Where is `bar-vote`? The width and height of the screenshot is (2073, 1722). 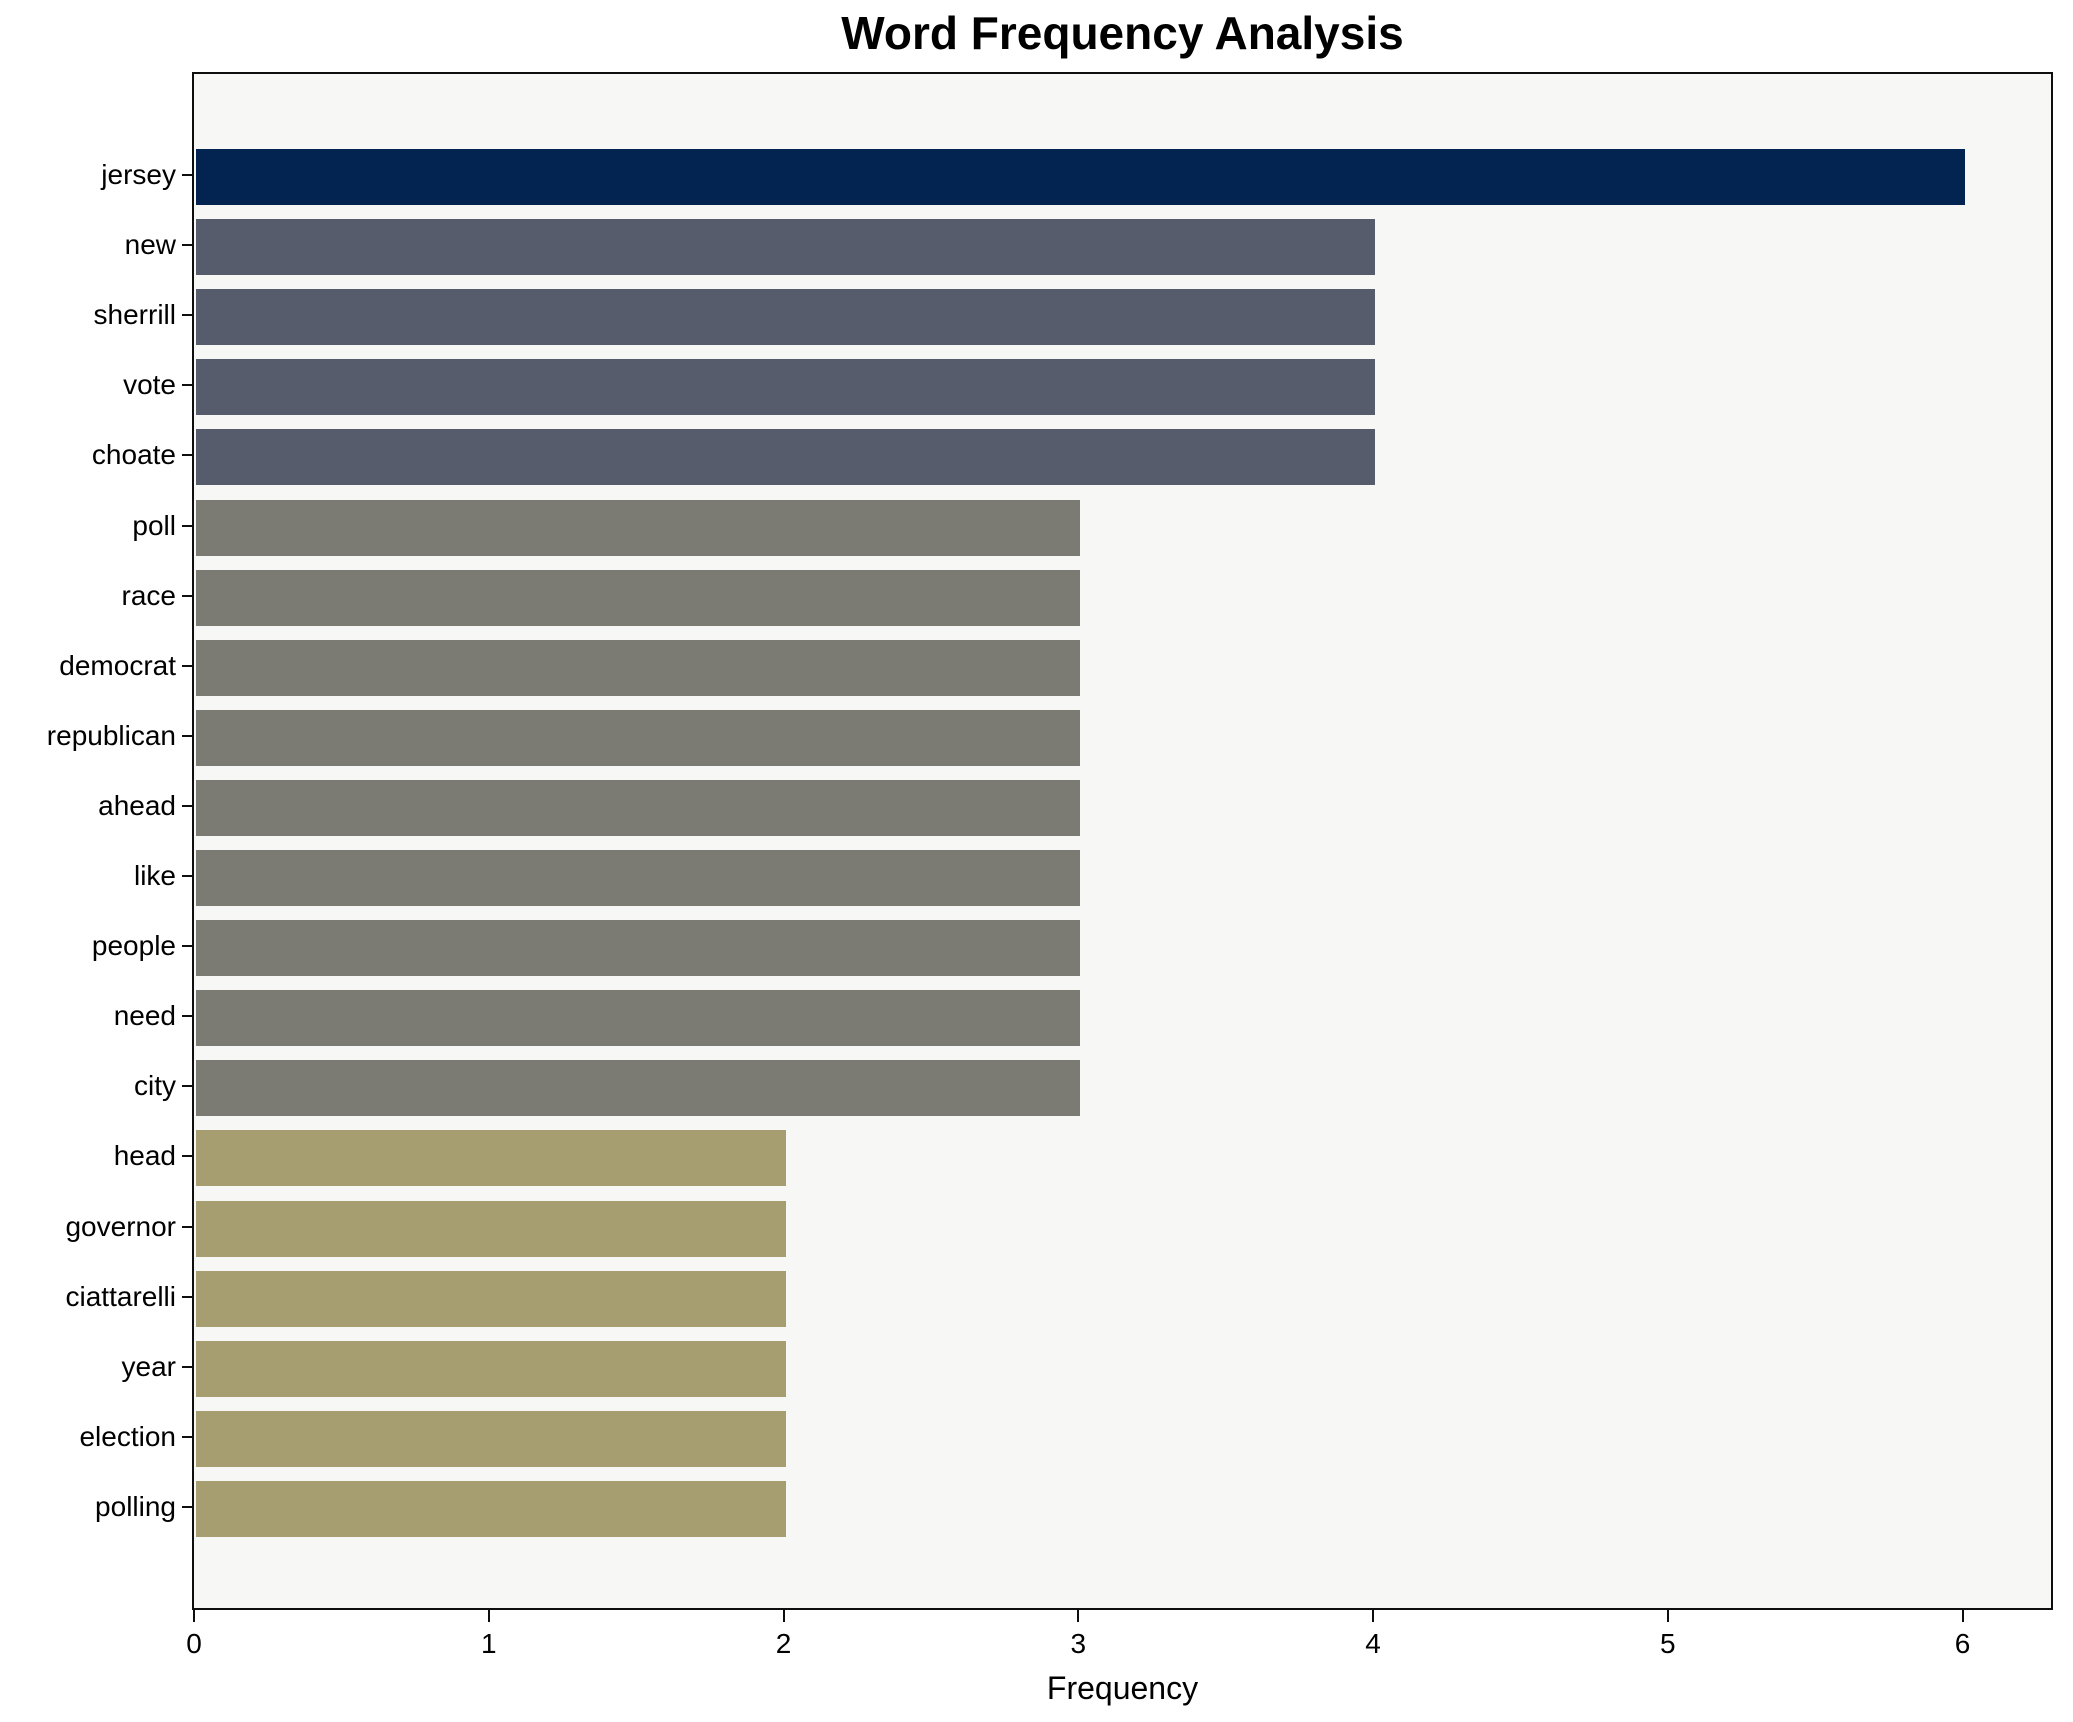
bar-vote is located at coordinates (786, 387).